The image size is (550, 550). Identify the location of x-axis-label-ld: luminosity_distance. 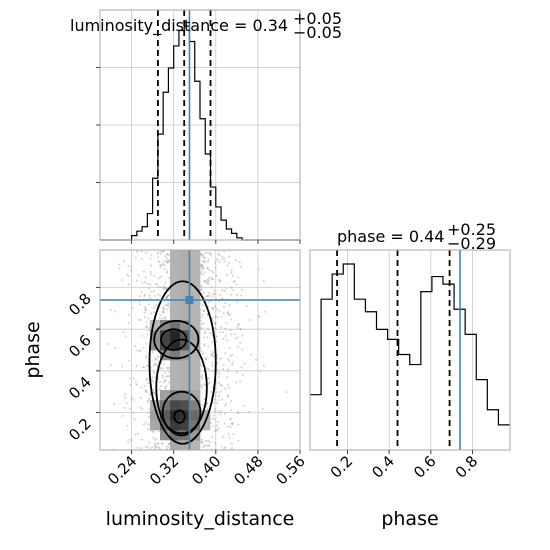
(200, 519).